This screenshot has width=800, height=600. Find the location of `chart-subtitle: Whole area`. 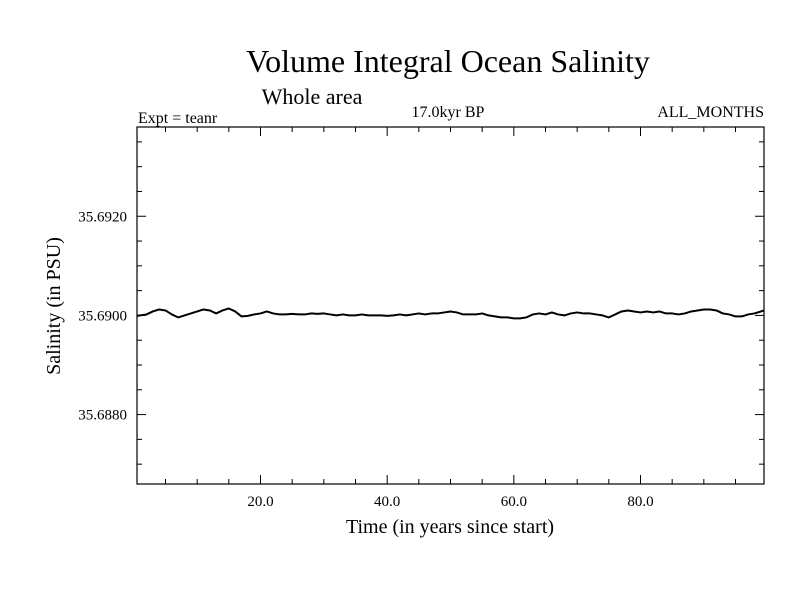

chart-subtitle: Whole area is located at coordinates (312, 96).